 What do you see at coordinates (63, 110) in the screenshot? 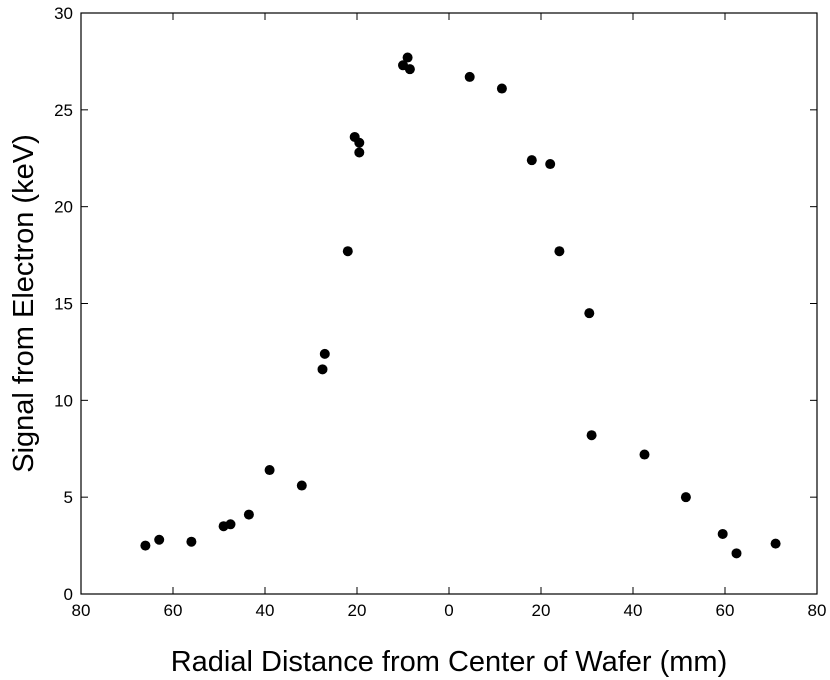
I see `y-tick-label: 25` at bounding box center [63, 110].